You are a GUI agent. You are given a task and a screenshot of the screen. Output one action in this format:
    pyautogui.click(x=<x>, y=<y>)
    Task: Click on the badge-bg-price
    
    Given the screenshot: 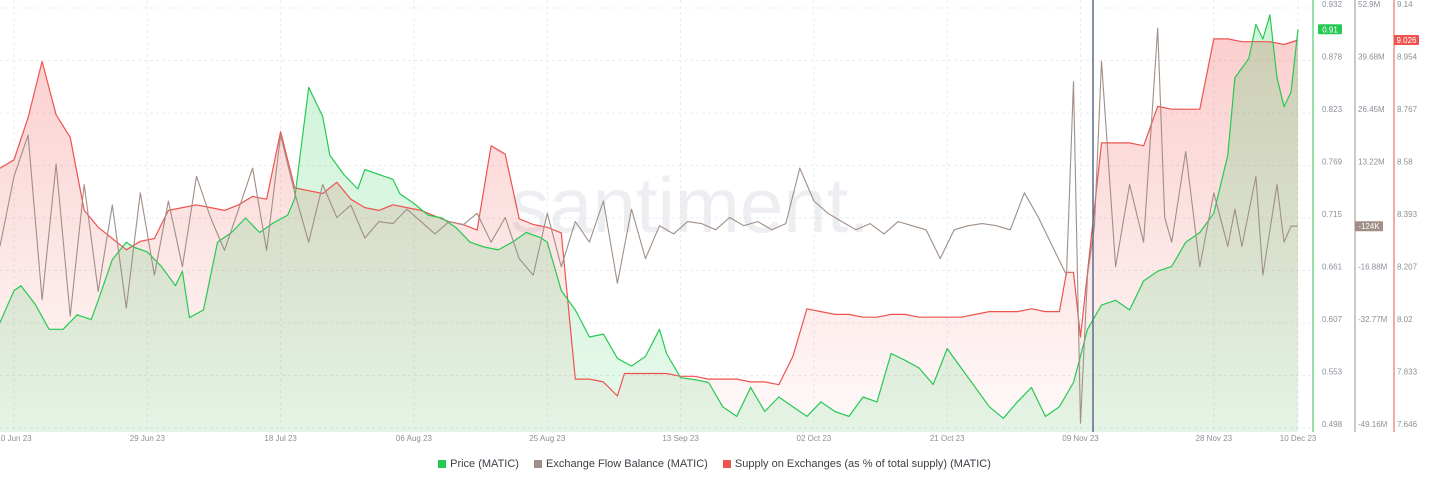 What is the action you would take?
    pyautogui.click(x=1330, y=29)
    